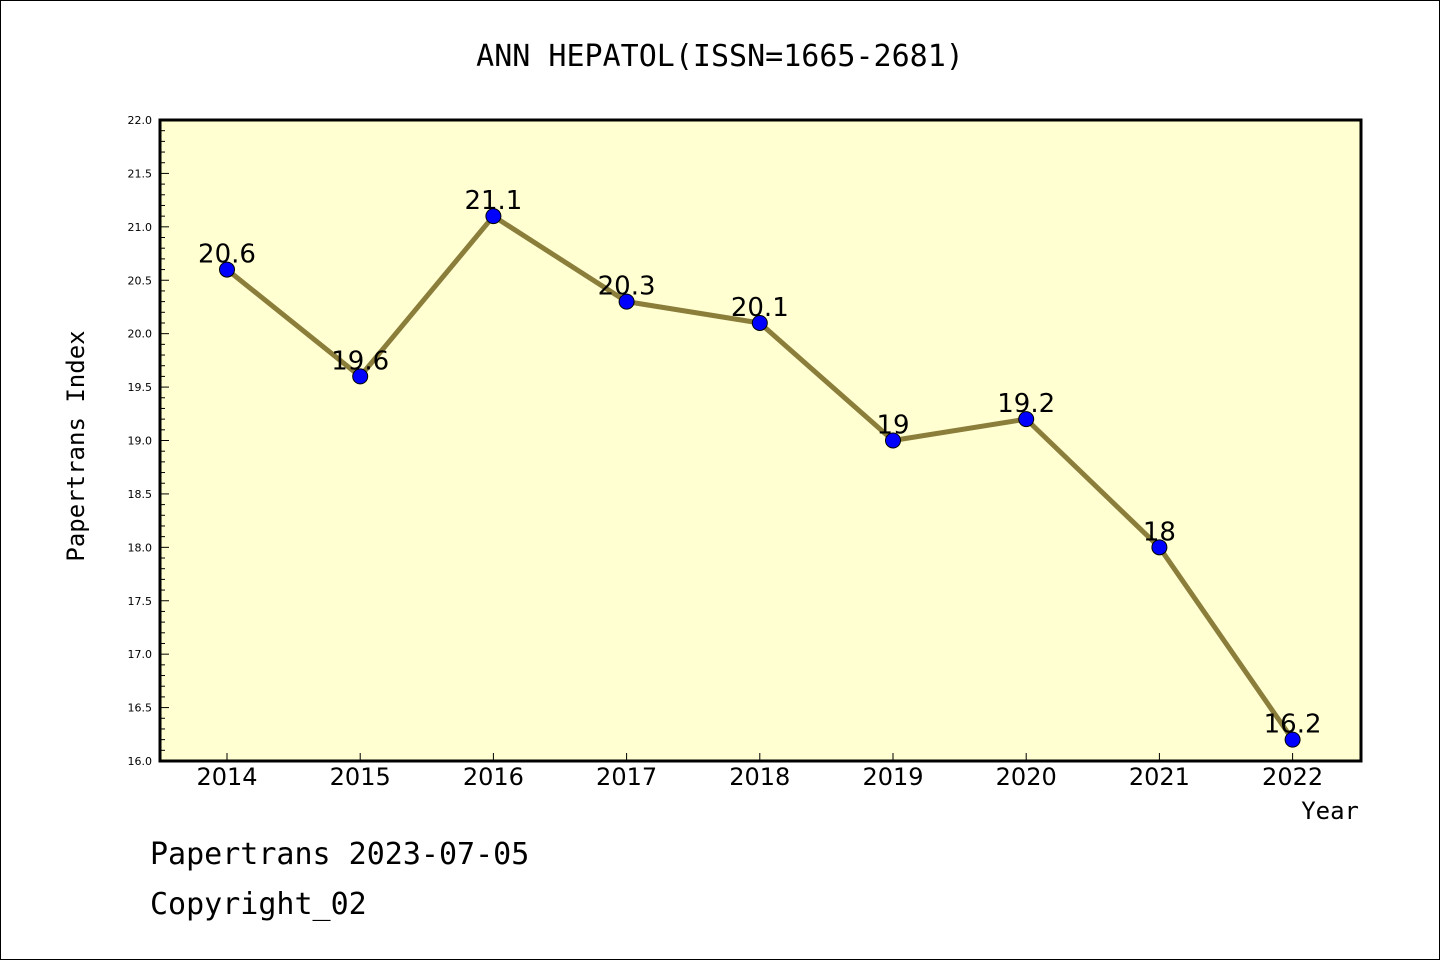 This screenshot has width=1440, height=960. Describe the element at coordinates (360, 777) in the screenshot. I see `x-tick-label: 2015` at that location.